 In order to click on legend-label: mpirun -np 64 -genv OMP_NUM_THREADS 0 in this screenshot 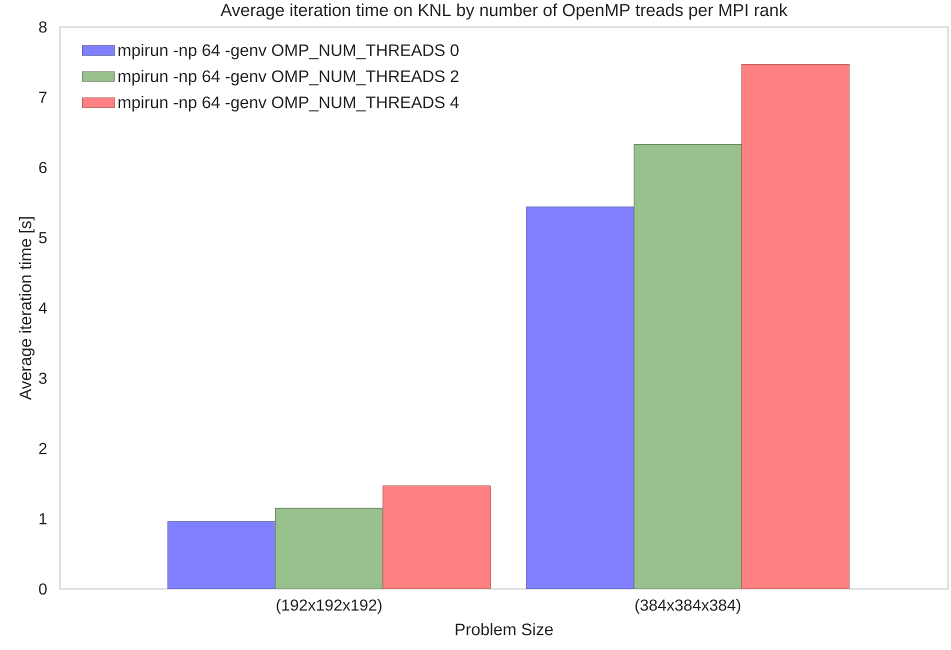, I will do `click(288, 52)`.